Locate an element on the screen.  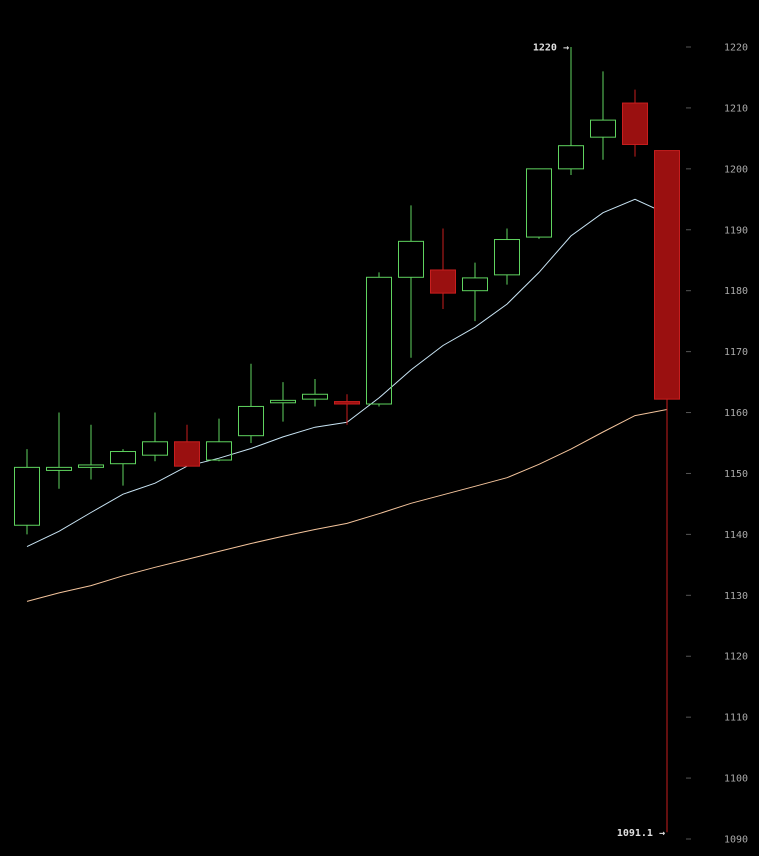
y-tick-label: 1100 is located at coordinates (736, 779).